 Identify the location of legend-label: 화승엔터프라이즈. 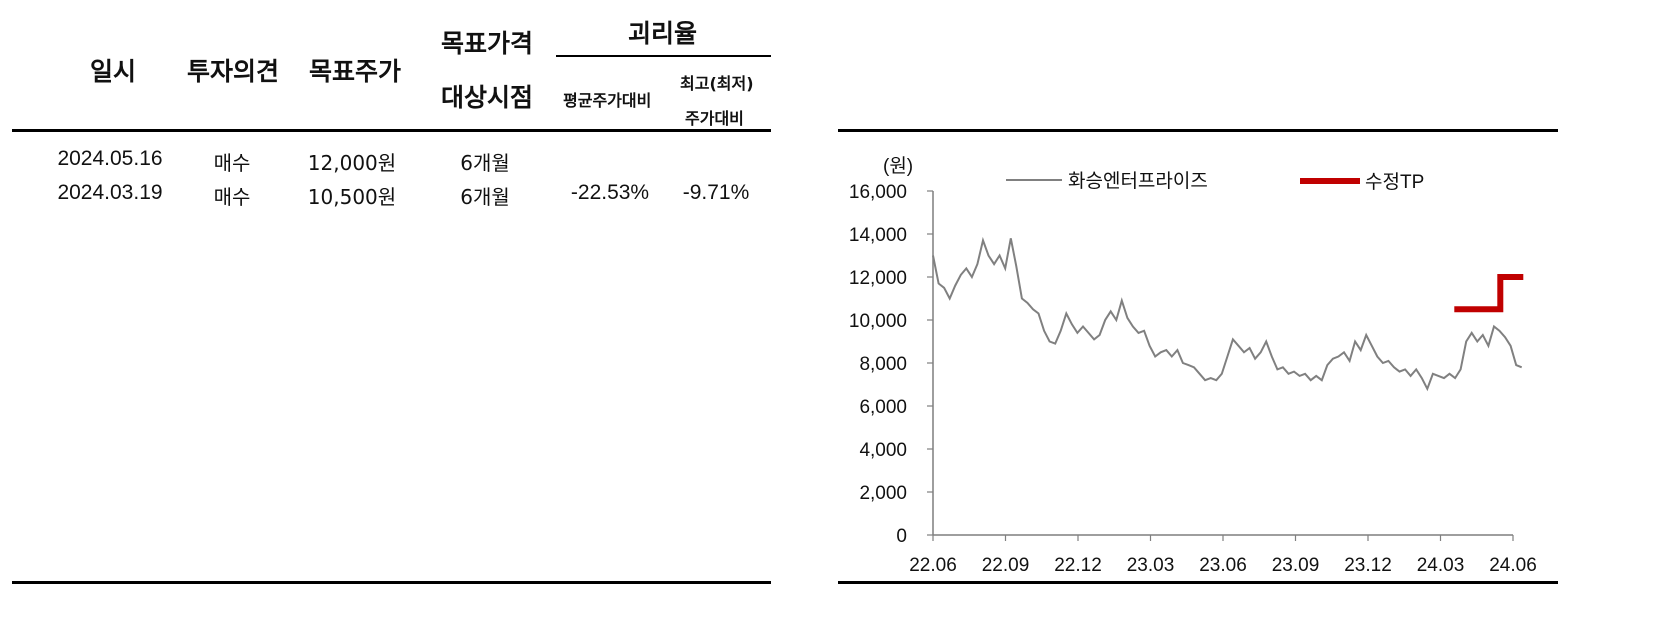
(1138, 181).